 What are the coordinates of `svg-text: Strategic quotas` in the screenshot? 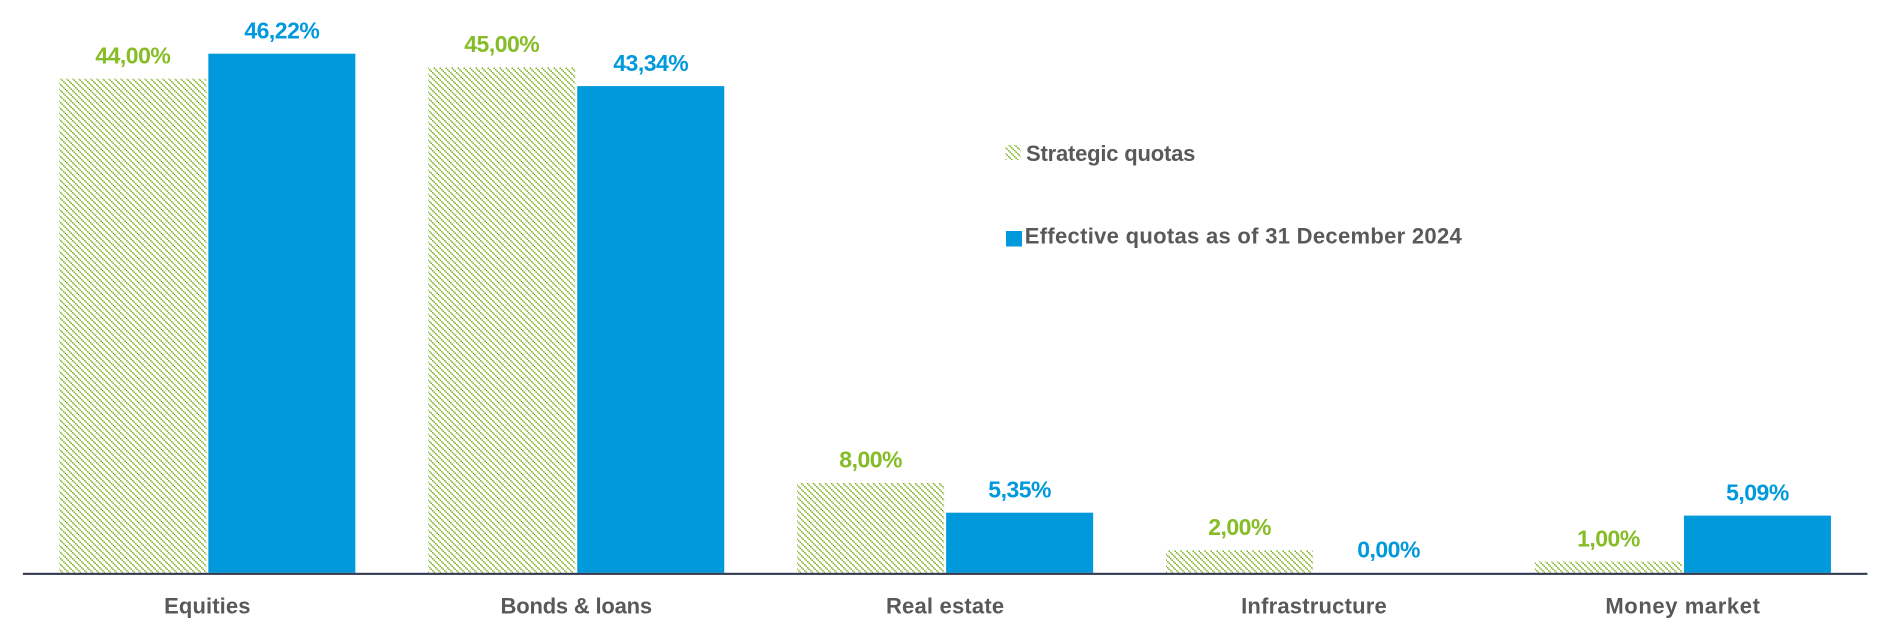 It's located at (1110, 153).